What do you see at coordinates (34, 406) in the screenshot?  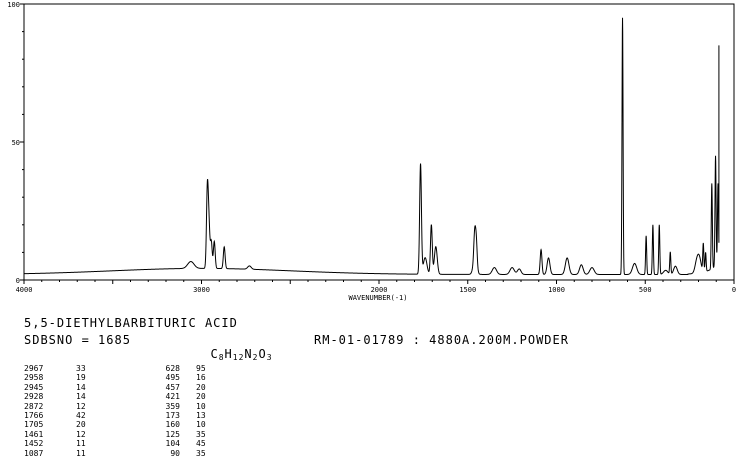 I see `table-row: 2872` at bounding box center [34, 406].